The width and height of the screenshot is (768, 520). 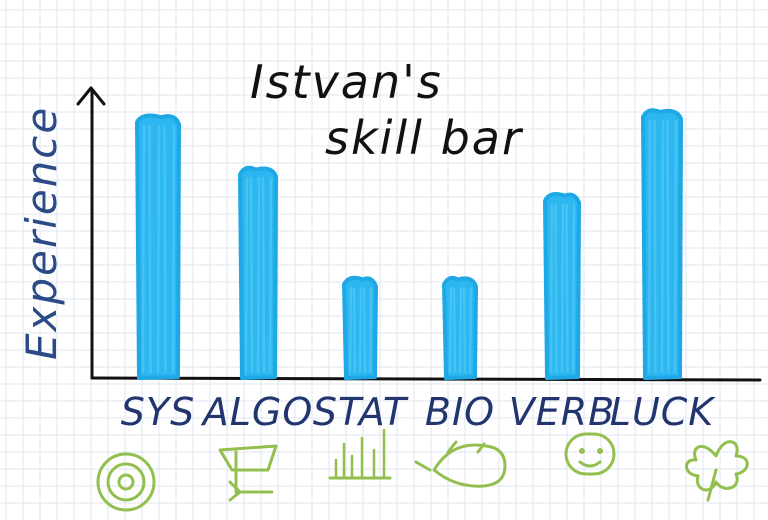 I want to click on mouse-icon, so click(x=460, y=464).